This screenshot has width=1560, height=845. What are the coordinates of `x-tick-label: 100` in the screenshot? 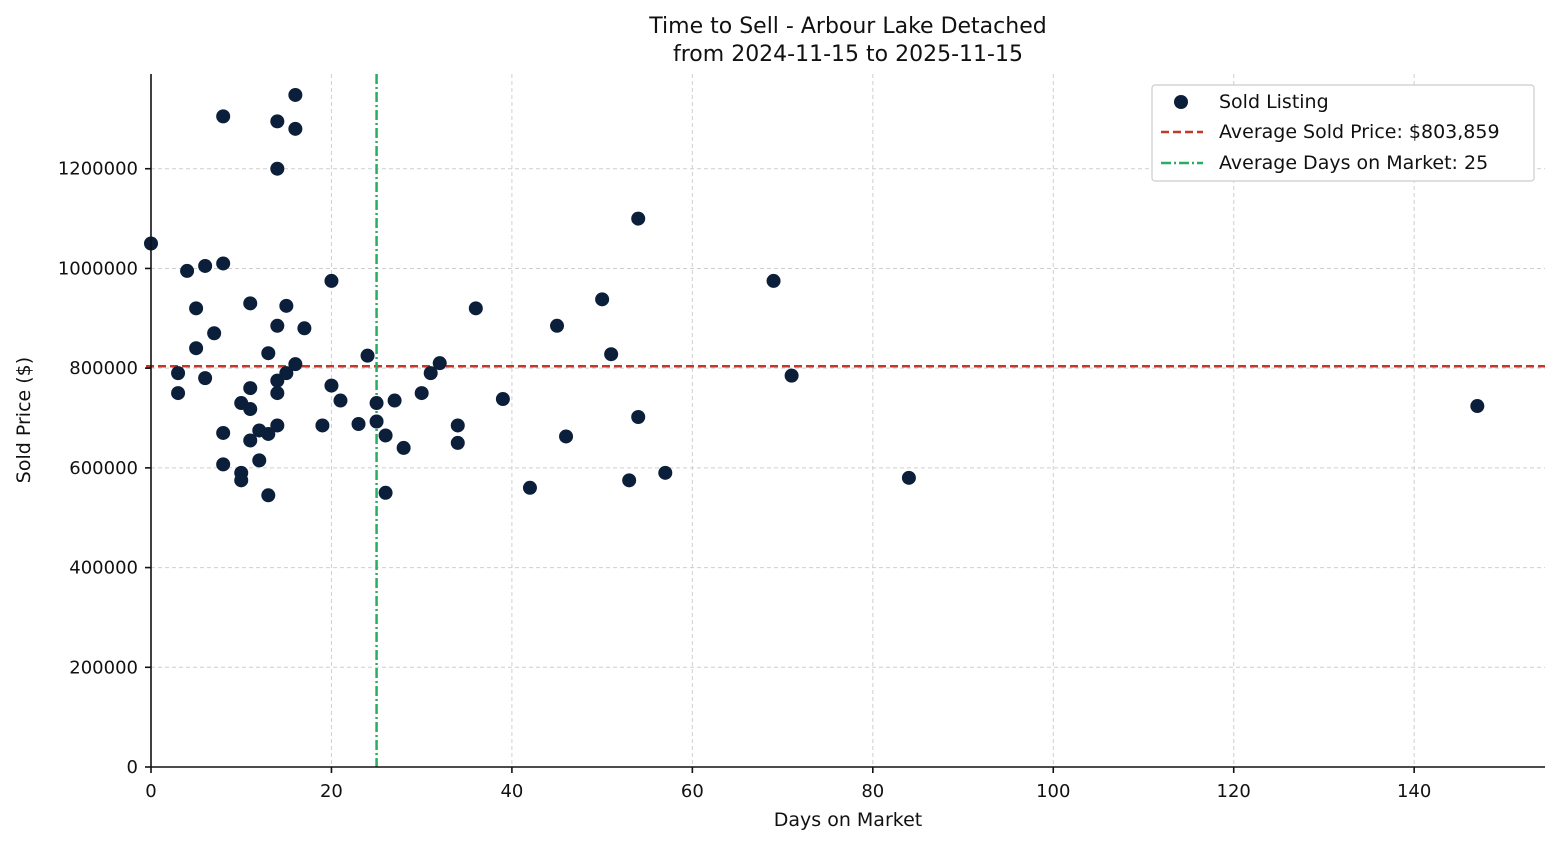 It's located at (1053, 791).